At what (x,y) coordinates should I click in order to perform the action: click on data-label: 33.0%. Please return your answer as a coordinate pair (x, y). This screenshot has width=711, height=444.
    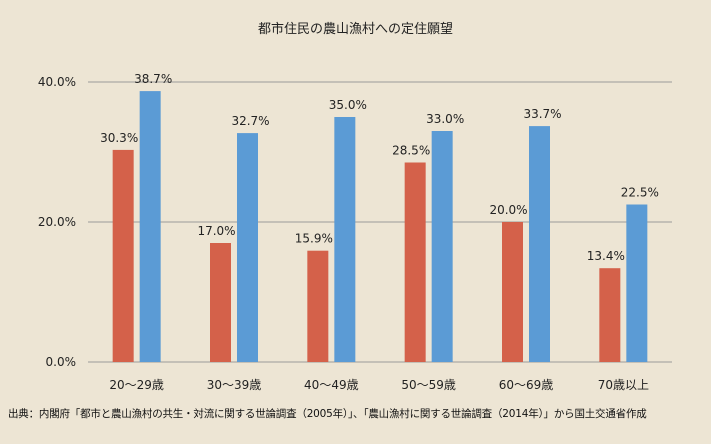
    Looking at the image, I should click on (445, 119).